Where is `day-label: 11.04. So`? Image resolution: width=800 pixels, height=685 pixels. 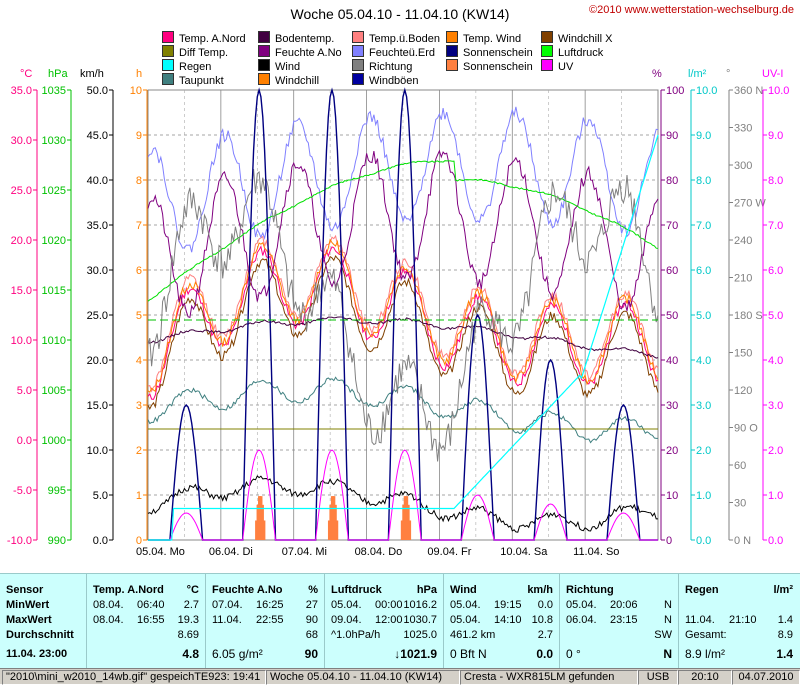 day-label: 11.04. So is located at coordinates (596, 552).